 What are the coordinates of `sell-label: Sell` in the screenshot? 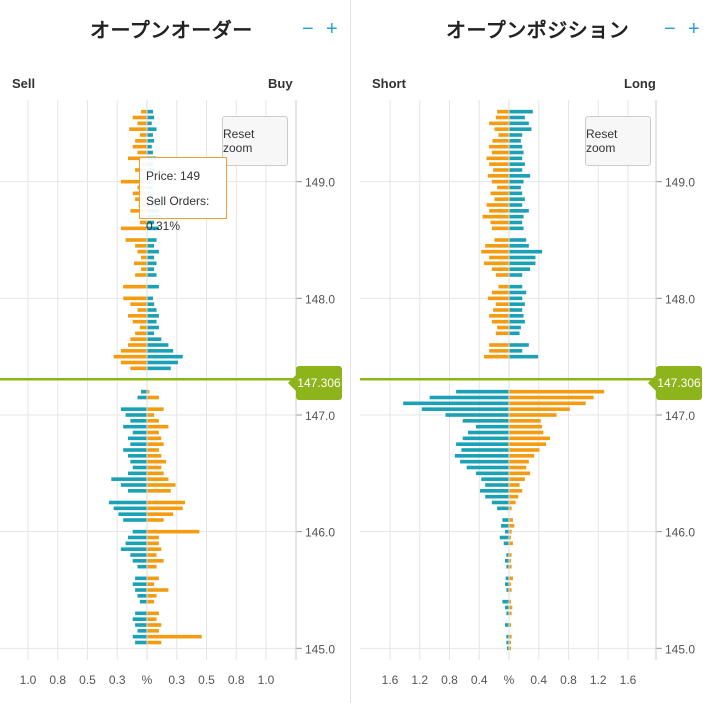 It's located at (24, 83).